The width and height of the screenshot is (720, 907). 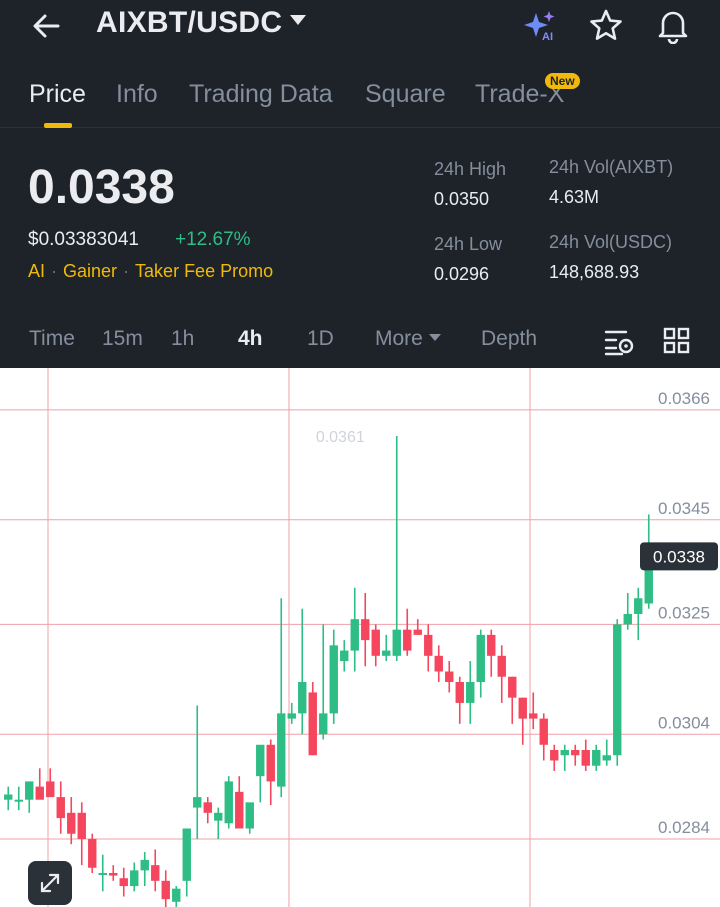 I want to click on interval-more: More, so click(x=408, y=339).